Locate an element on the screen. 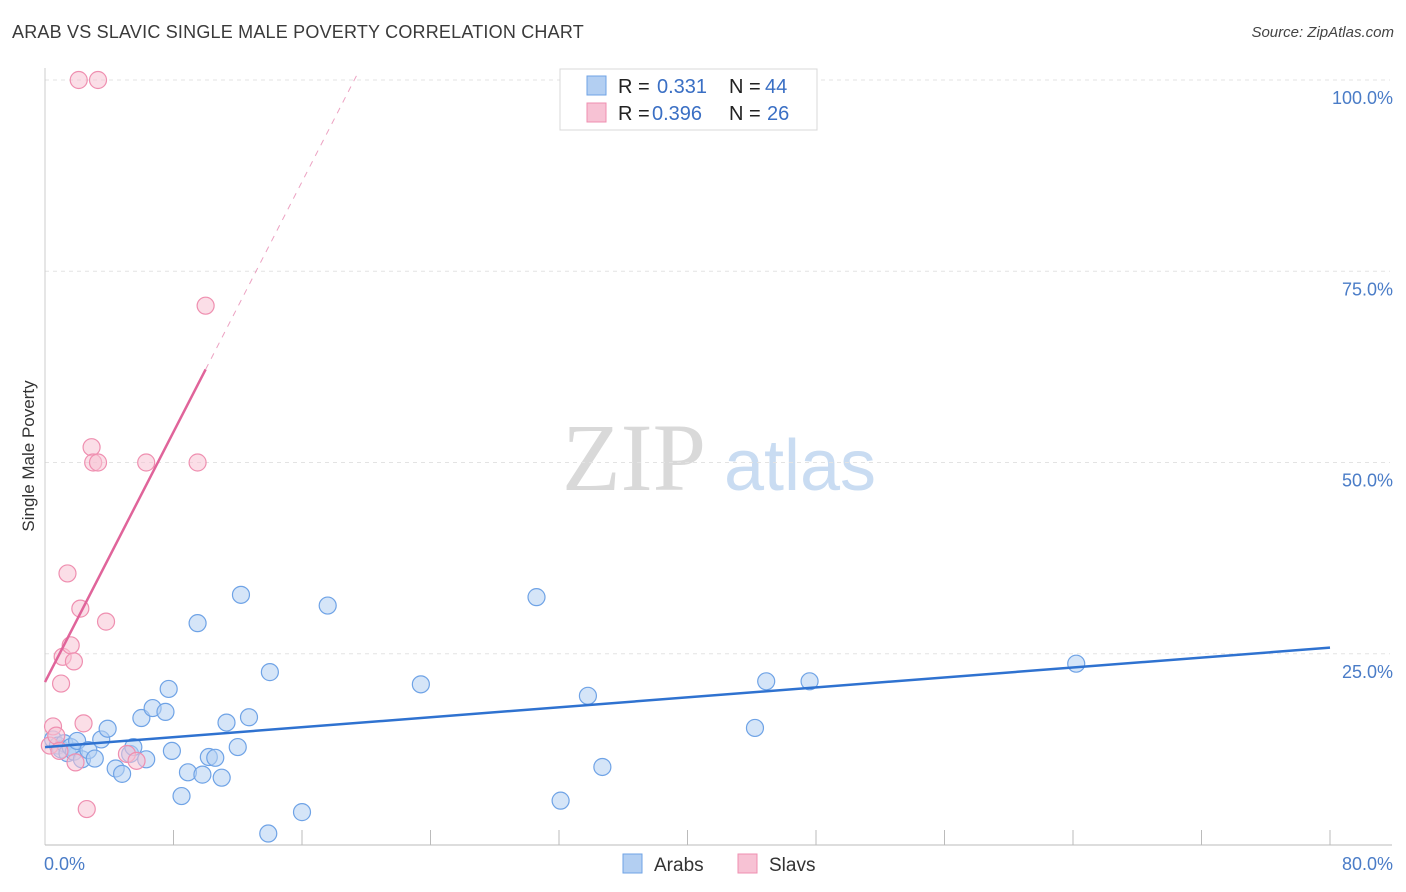 The image size is (1406, 892). bottom-legend-swatch-slavs is located at coordinates (747, 863).